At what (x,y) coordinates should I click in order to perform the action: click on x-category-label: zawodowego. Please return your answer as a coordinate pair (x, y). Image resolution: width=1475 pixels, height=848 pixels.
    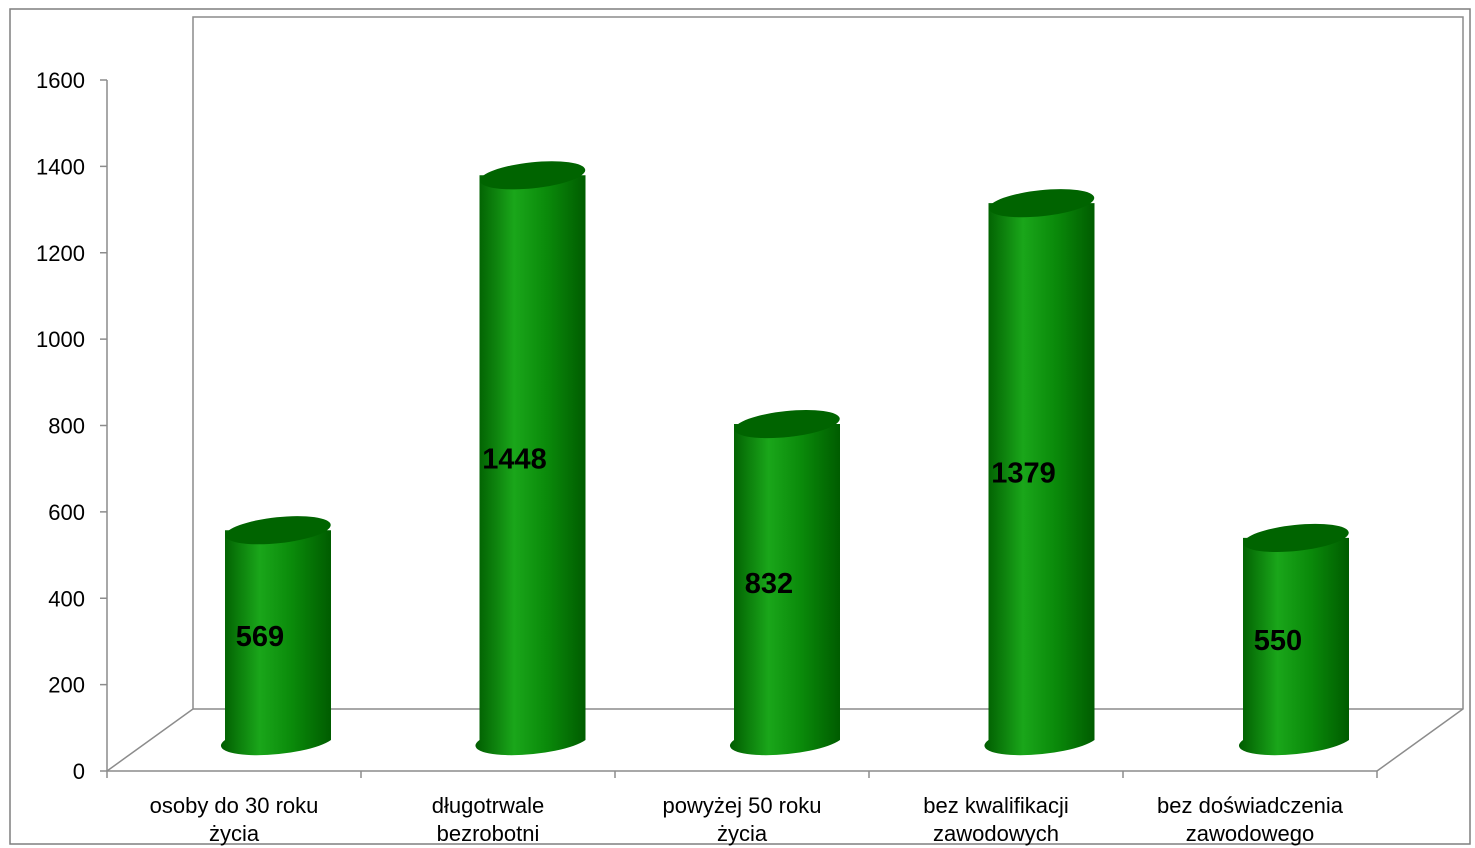
    Looking at the image, I should click on (1250, 833).